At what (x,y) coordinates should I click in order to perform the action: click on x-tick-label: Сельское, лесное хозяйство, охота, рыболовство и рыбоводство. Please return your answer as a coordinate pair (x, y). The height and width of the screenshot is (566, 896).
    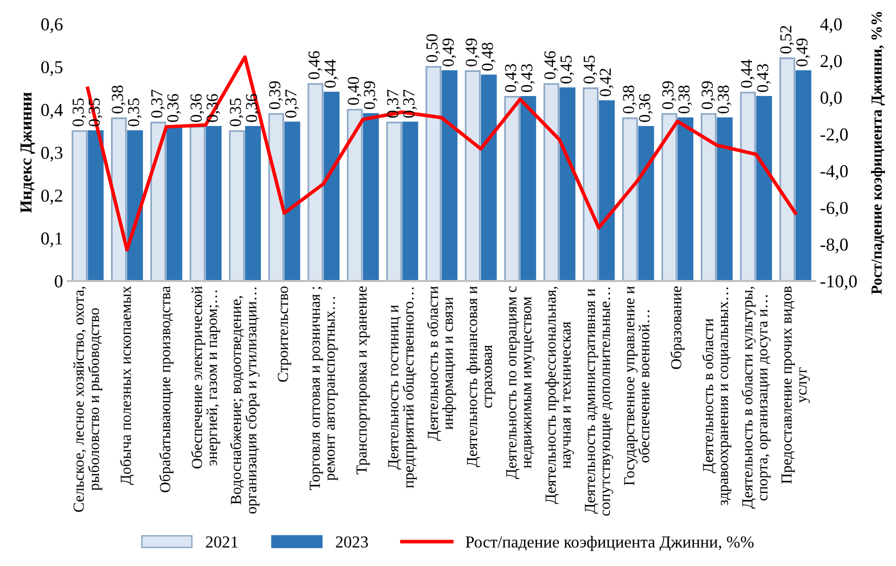
    Looking at the image, I should click on (87, 399).